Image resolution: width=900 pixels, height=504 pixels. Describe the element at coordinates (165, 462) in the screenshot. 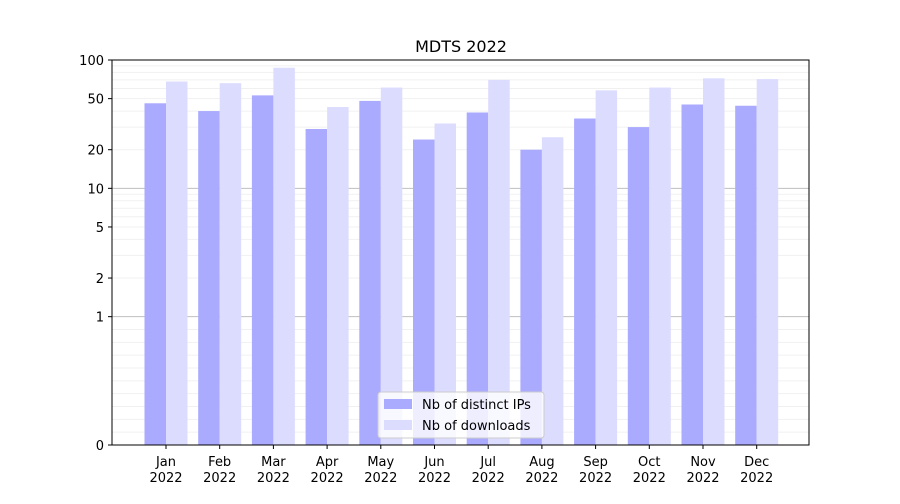

I see `x-tick-label-month: Jan` at that location.